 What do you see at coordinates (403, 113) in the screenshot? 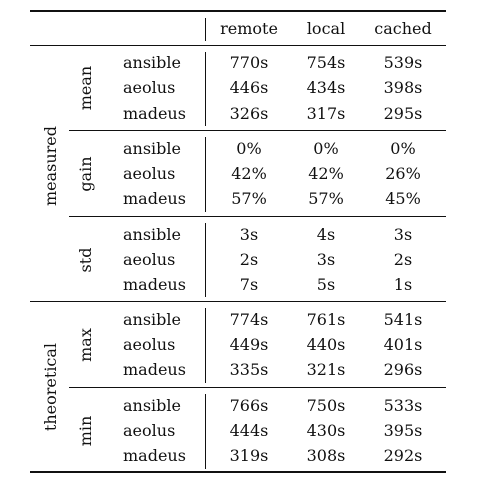
I see `table-cell: 295s` at bounding box center [403, 113].